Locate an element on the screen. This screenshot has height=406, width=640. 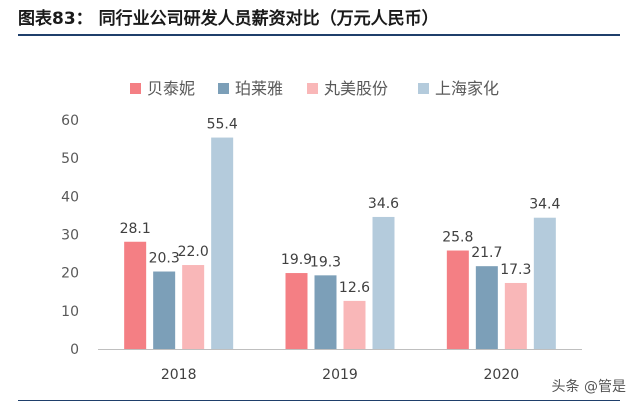
y-tick-label-6: 60 is located at coordinates (70, 121).